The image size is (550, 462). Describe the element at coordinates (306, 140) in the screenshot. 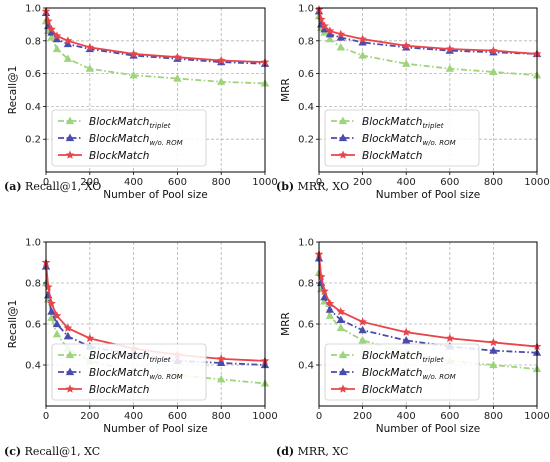

I see `y-tick-label: 0.2` at that location.